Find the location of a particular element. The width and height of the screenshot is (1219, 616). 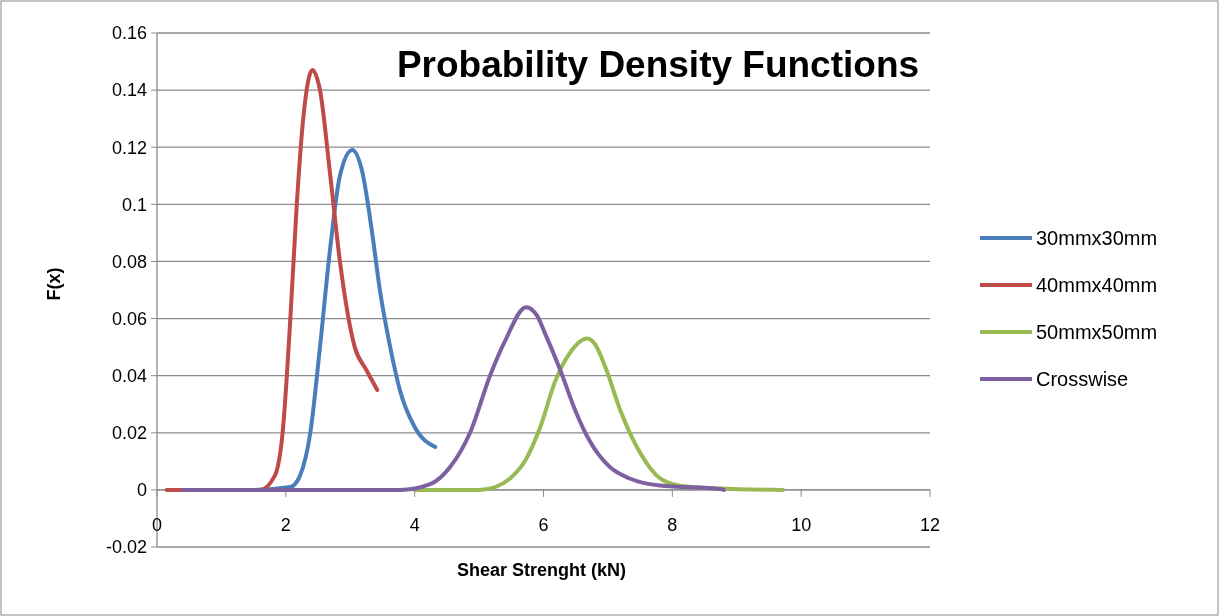

chart-title: Probability Density Functions is located at coordinates (658, 64).